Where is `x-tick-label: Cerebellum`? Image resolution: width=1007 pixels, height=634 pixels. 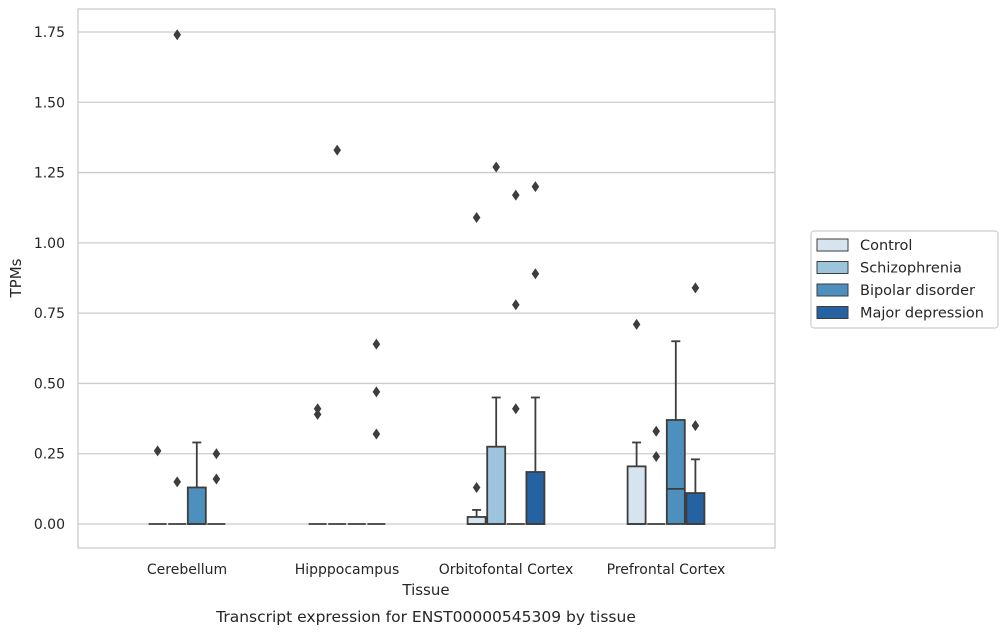 x-tick-label: Cerebellum is located at coordinates (187, 570).